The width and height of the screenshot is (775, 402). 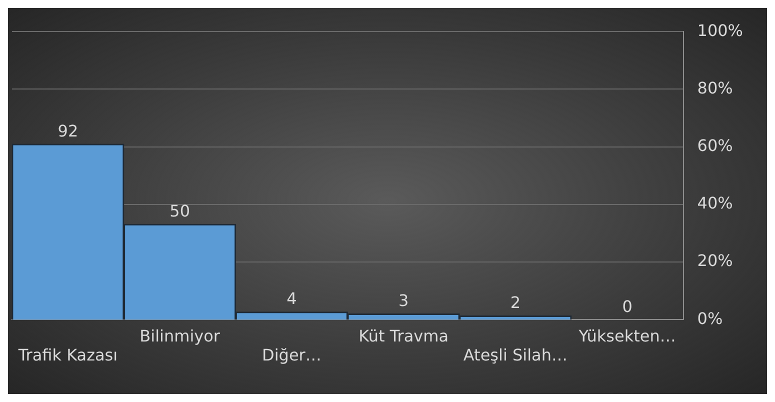 I want to click on y2-tick-label: 40%, so click(x=715, y=203).